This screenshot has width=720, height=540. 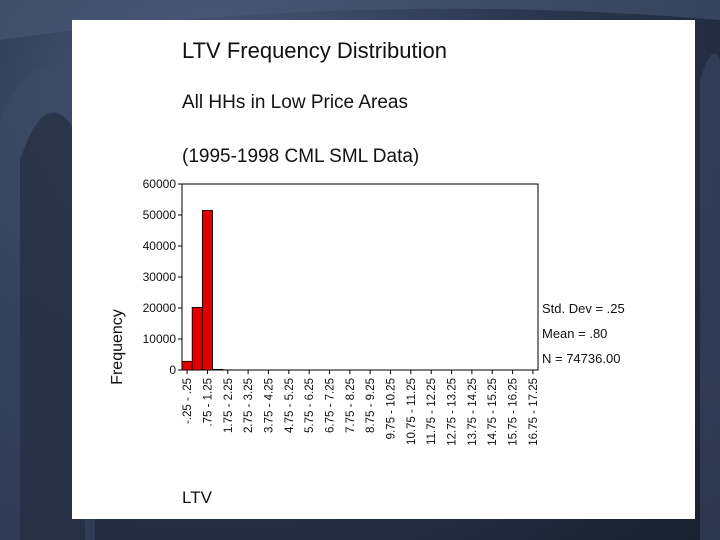 I want to click on y-tick-label: 50000, so click(x=160, y=215).